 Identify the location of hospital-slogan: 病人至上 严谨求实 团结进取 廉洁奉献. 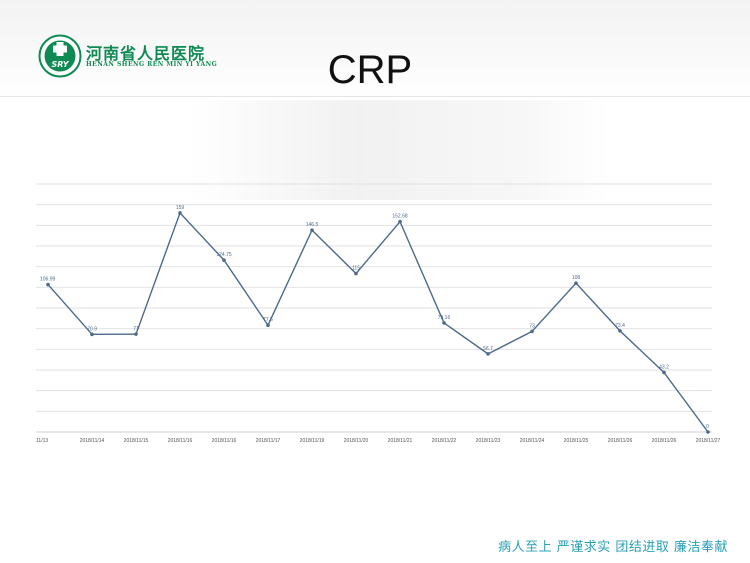
(613, 547).